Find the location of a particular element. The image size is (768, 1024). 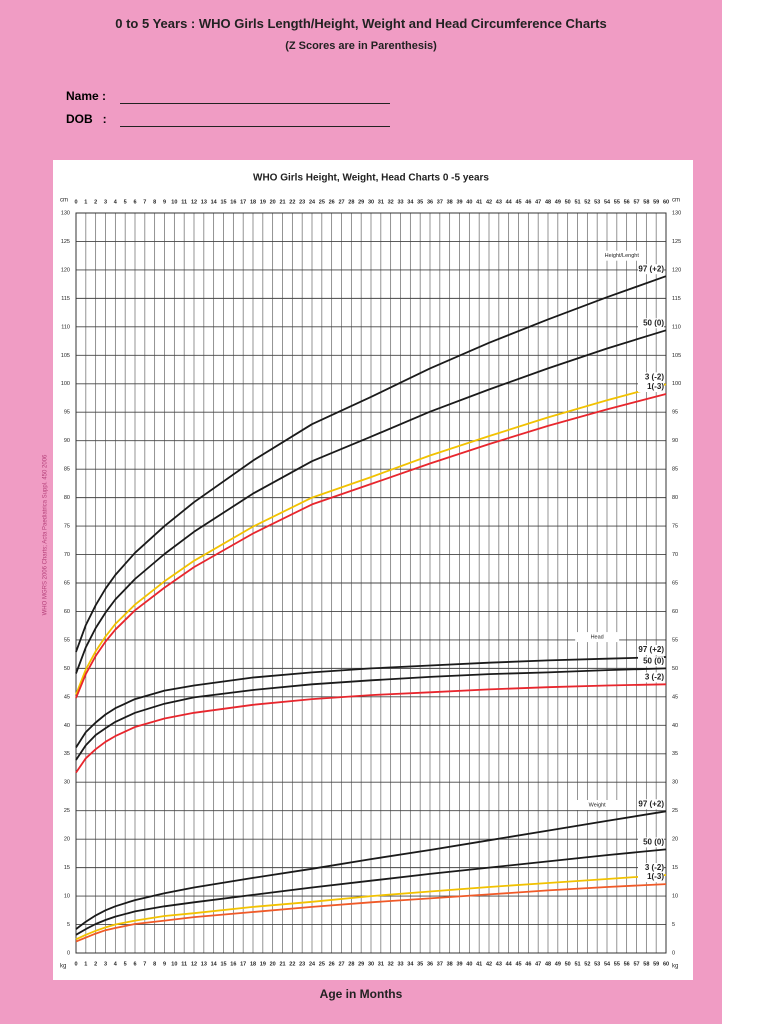

y-tick-label: 90 is located at coordinates (675, 441).